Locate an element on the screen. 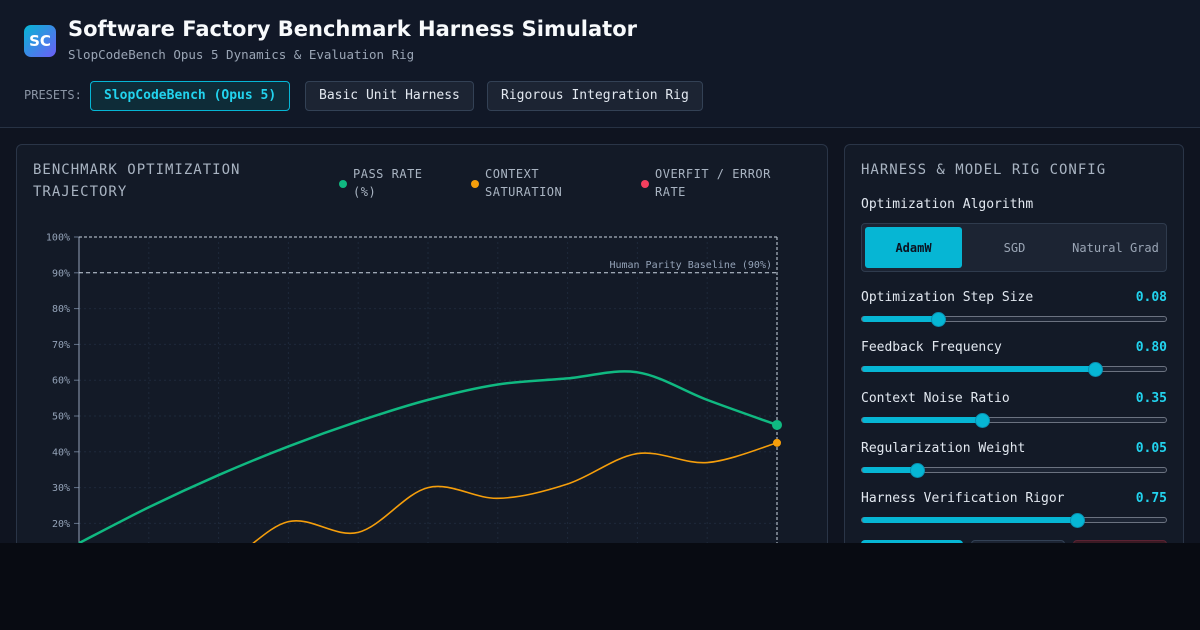 The width and height of the screenshot is (1200, 630). harness-verification-rigor-slider is located at coordinates (1014, 520).